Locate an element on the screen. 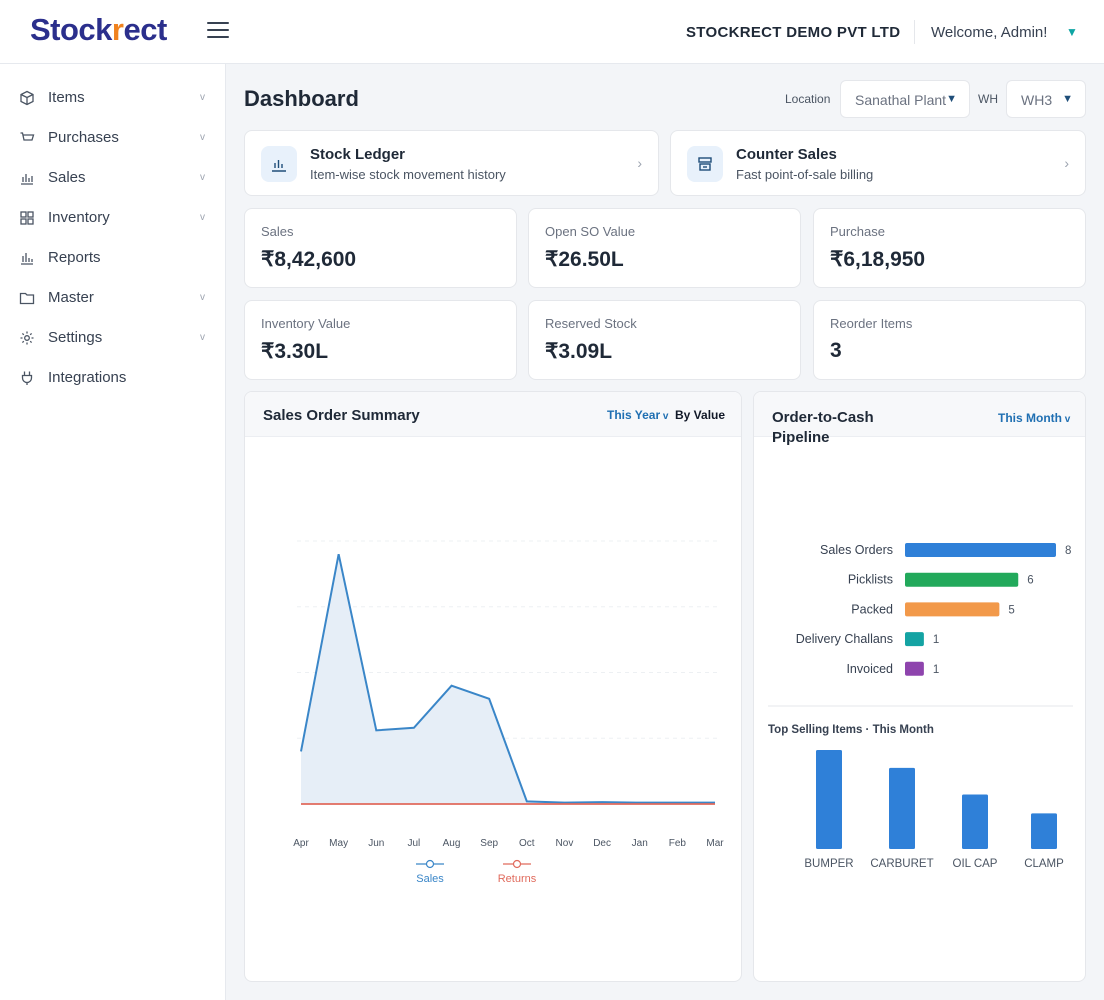 This screenshot has height=1000, width=1104. quick-link-subtitle: Fast point-of-sale billing is located at coordinates (805, 174).